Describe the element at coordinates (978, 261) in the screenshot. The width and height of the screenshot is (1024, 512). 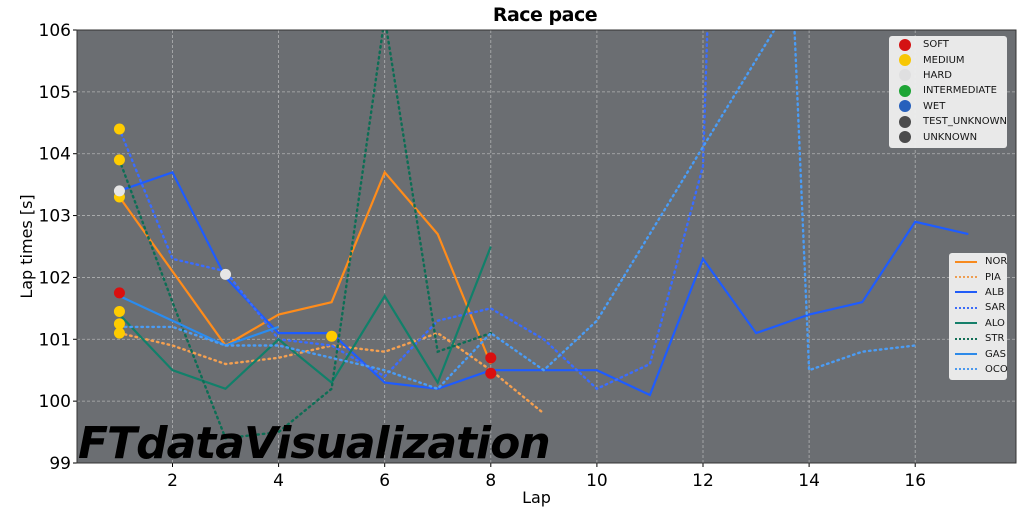
I see `legend-item-nor: NOR` at that location.